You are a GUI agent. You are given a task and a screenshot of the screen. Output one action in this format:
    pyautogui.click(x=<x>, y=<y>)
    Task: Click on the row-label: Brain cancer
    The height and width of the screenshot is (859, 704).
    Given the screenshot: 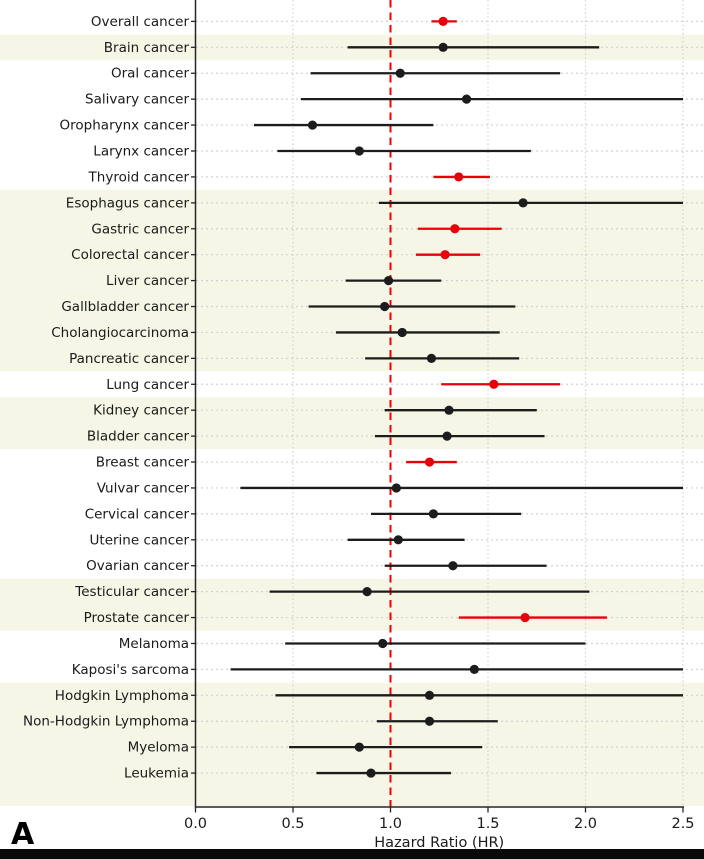 What is the action you would take?
    pyautogui.click(x=147, y=48)
    